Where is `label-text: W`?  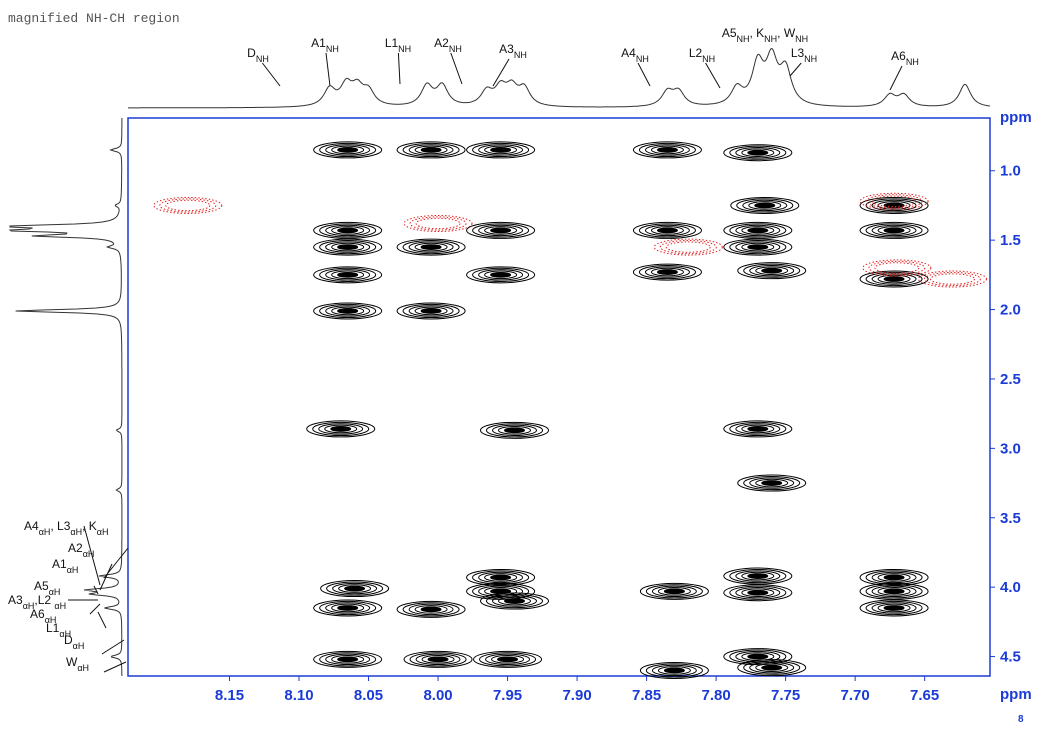
label-text: W is located at coordinates (72, 662).